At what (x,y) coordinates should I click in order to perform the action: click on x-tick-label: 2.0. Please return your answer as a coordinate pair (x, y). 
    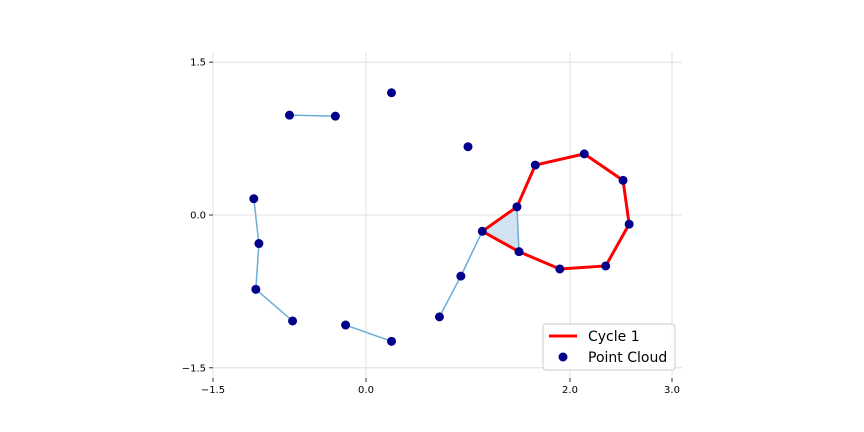
    Looking at the image, I should click on (570, 390).